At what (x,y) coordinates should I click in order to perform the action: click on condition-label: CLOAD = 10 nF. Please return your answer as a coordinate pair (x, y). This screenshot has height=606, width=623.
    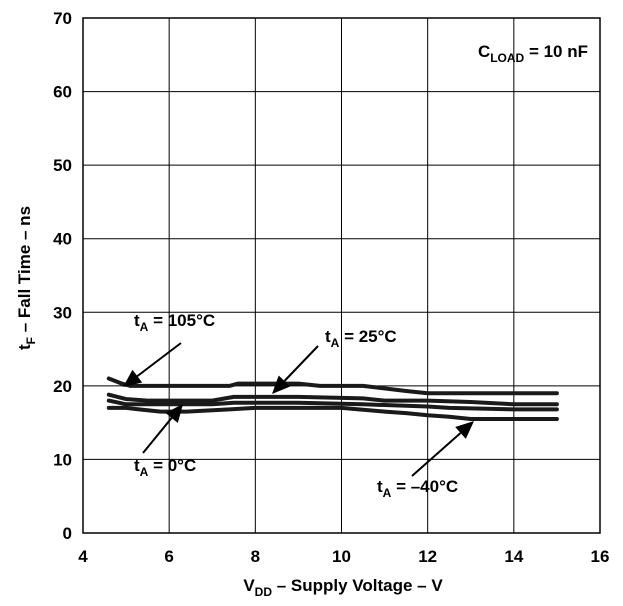
    Looking at the image, I should click on (533, 53).